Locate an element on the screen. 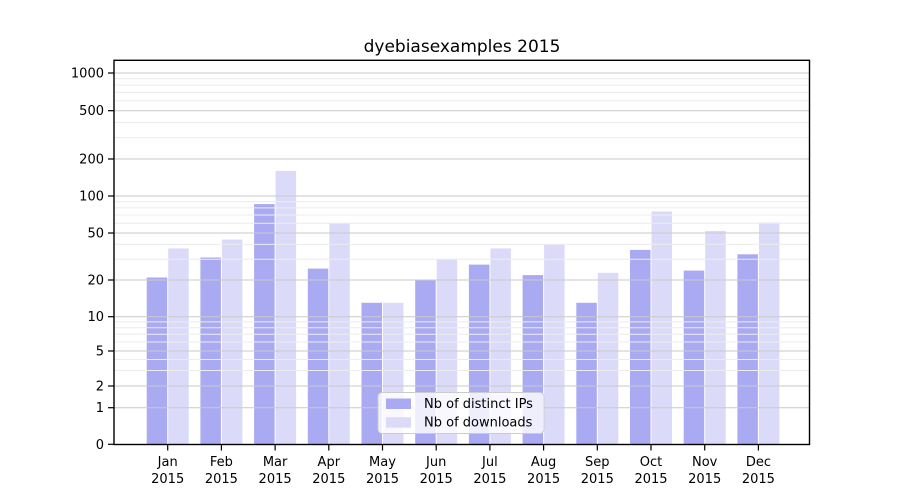  y-axis-tick-label: 10 is located at coordinates (95, 317).